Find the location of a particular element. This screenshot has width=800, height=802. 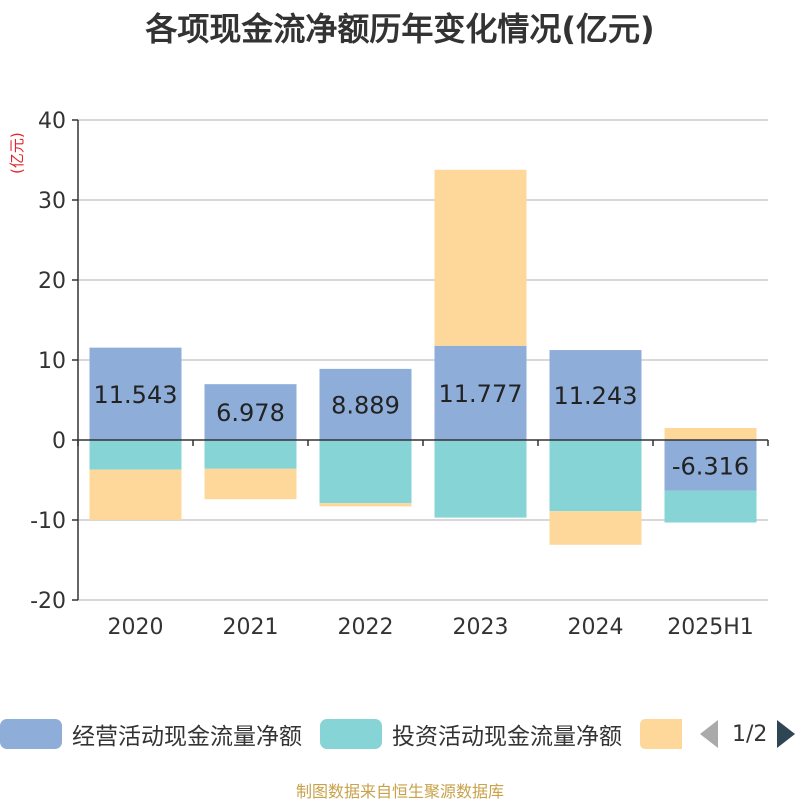

x-tick-label: 2024 is located at coordinates (596, 627).